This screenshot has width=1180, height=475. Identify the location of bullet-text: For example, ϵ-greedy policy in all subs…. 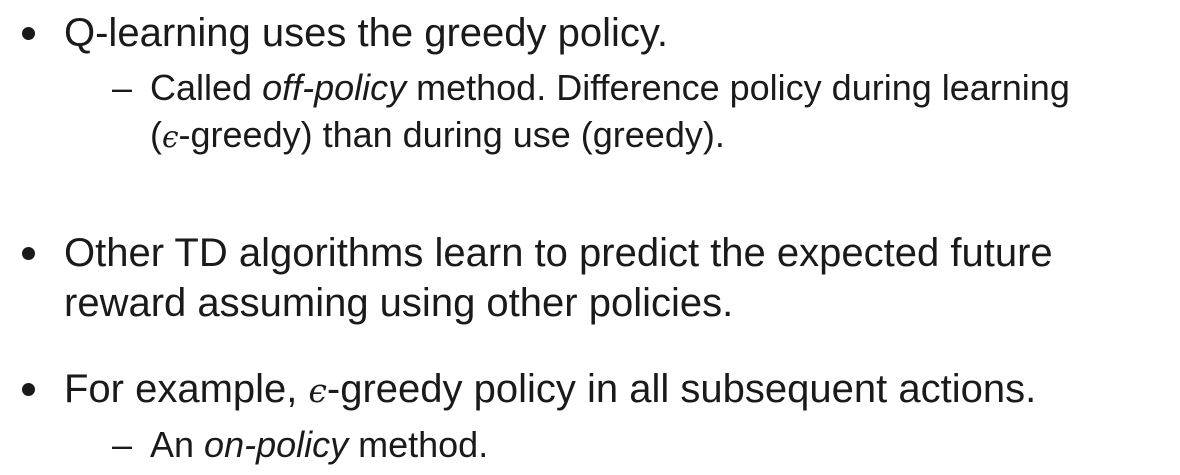
(614, 390).